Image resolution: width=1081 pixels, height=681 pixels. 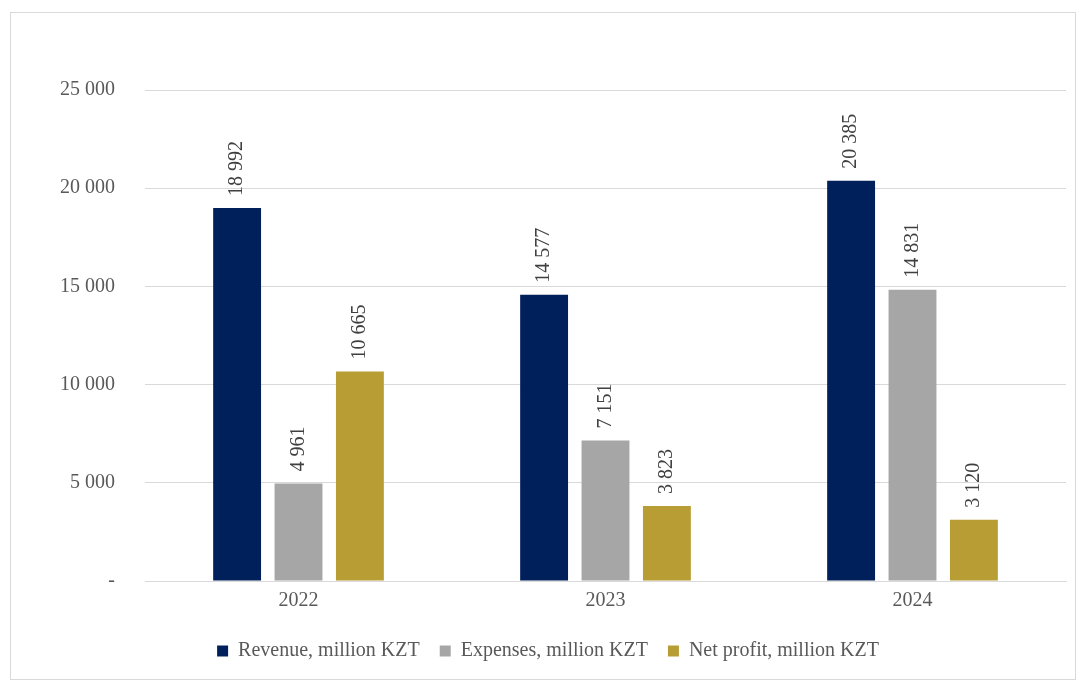 What do you see at coordinates (329, 649) in the screenshot?
I see `legend-label: Revenue, million KZT` at bounding box center [329, 649].